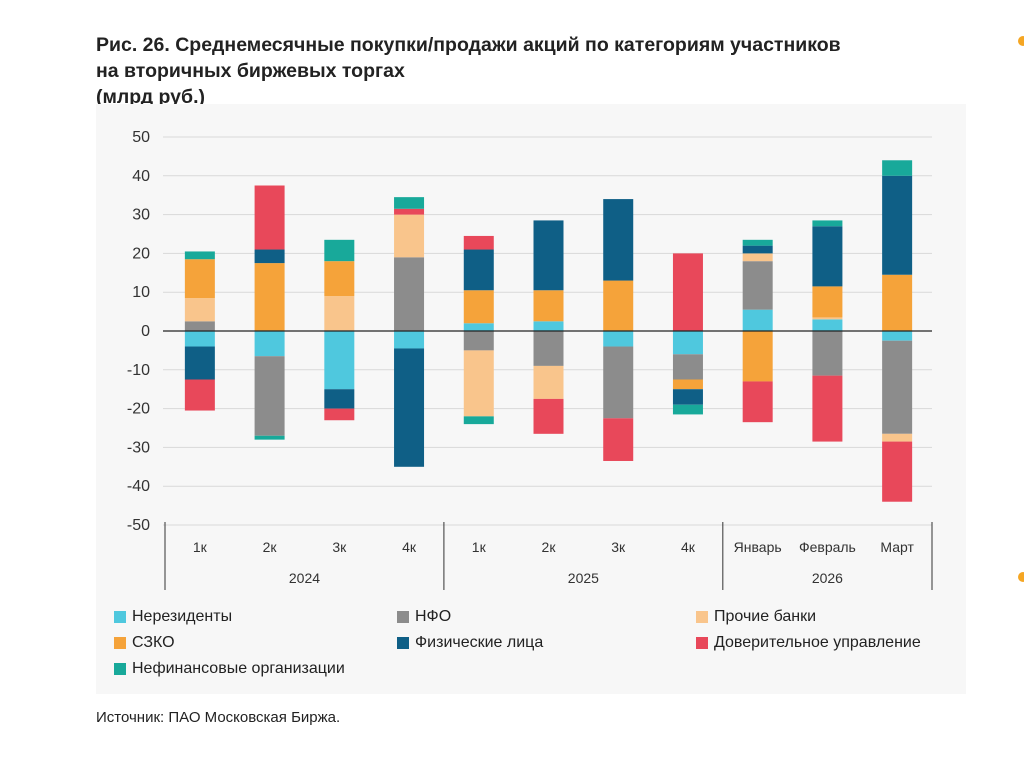 The width and height of the screenshot is (1024, 759). I want to click on legend-item: Нерезиденты, so click(173, 617).